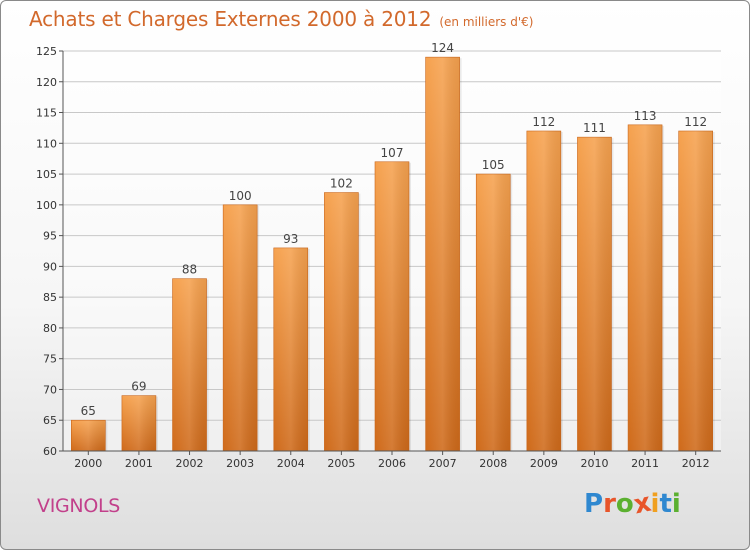  What do you see at coordinates (190, 463) in the screenshot?
I see `x-tick-label: 2002` at bounding box center [190, 463].